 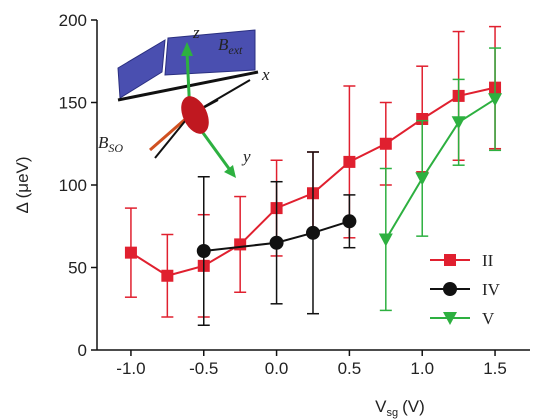 What do you see at coordinates (203, 368) in the screenshot?
I see `x-tick-label: -0.5` at bounding box center [203, 368].